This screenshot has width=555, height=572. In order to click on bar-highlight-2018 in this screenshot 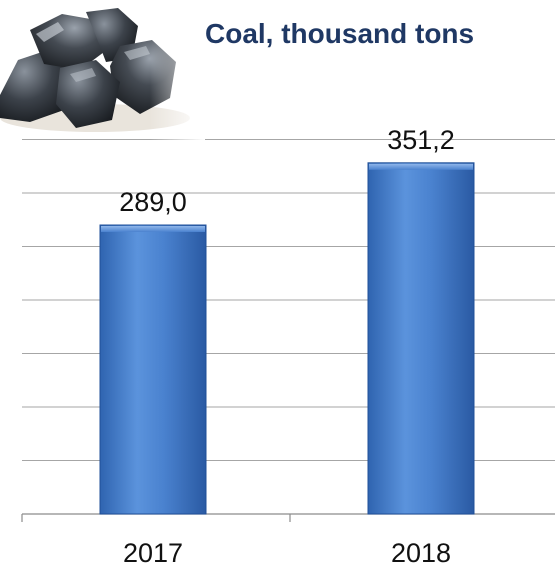, I will do `click(421, 166)`.